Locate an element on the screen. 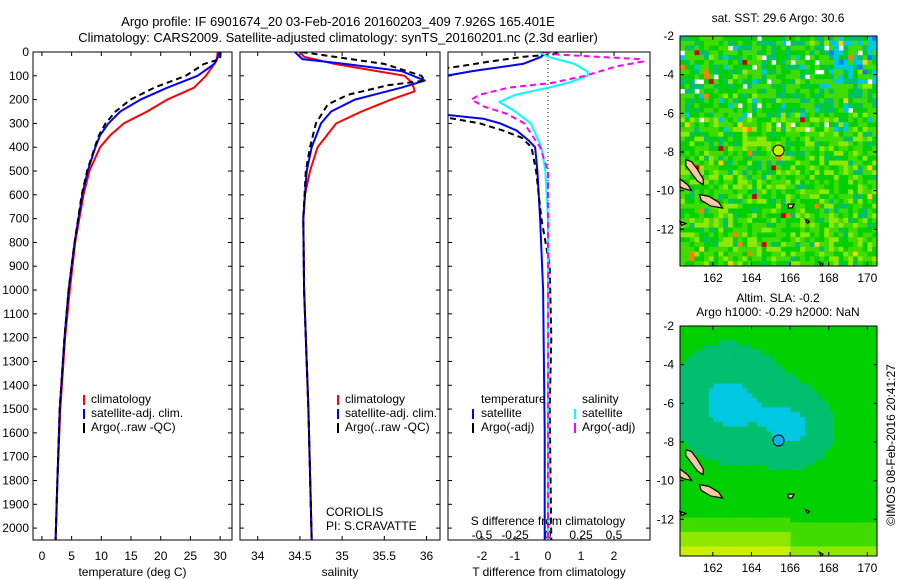 The image size is (900, 580). y-tick-label: 400 is located at coordinates (19, 147).